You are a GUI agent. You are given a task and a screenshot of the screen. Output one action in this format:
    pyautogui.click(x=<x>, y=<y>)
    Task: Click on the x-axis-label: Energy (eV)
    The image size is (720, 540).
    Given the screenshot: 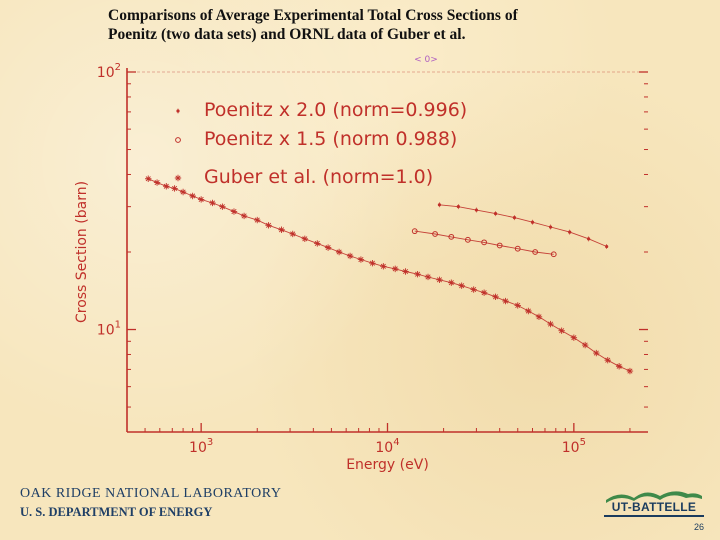 What is the action you would take?
    pyautogui.click(x=387, y=465)
    